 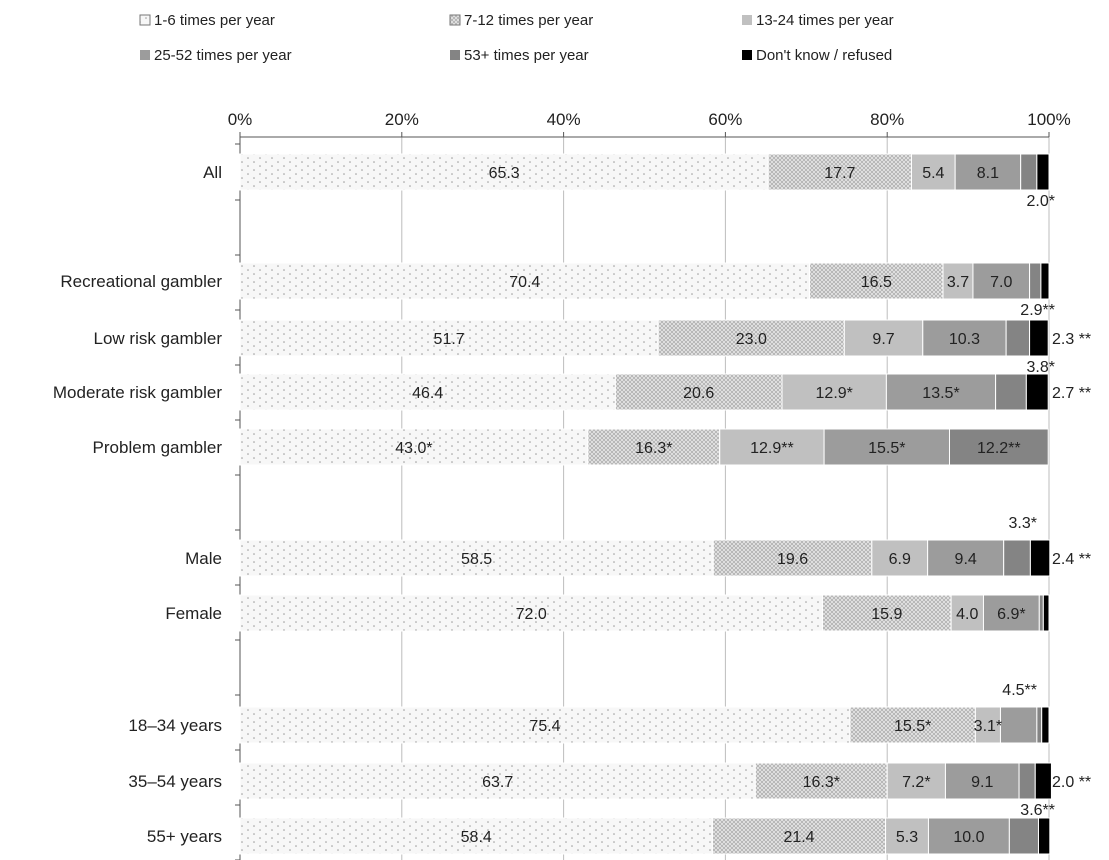 I want to click on category-label-female: Female, so click(x=193, y=613).